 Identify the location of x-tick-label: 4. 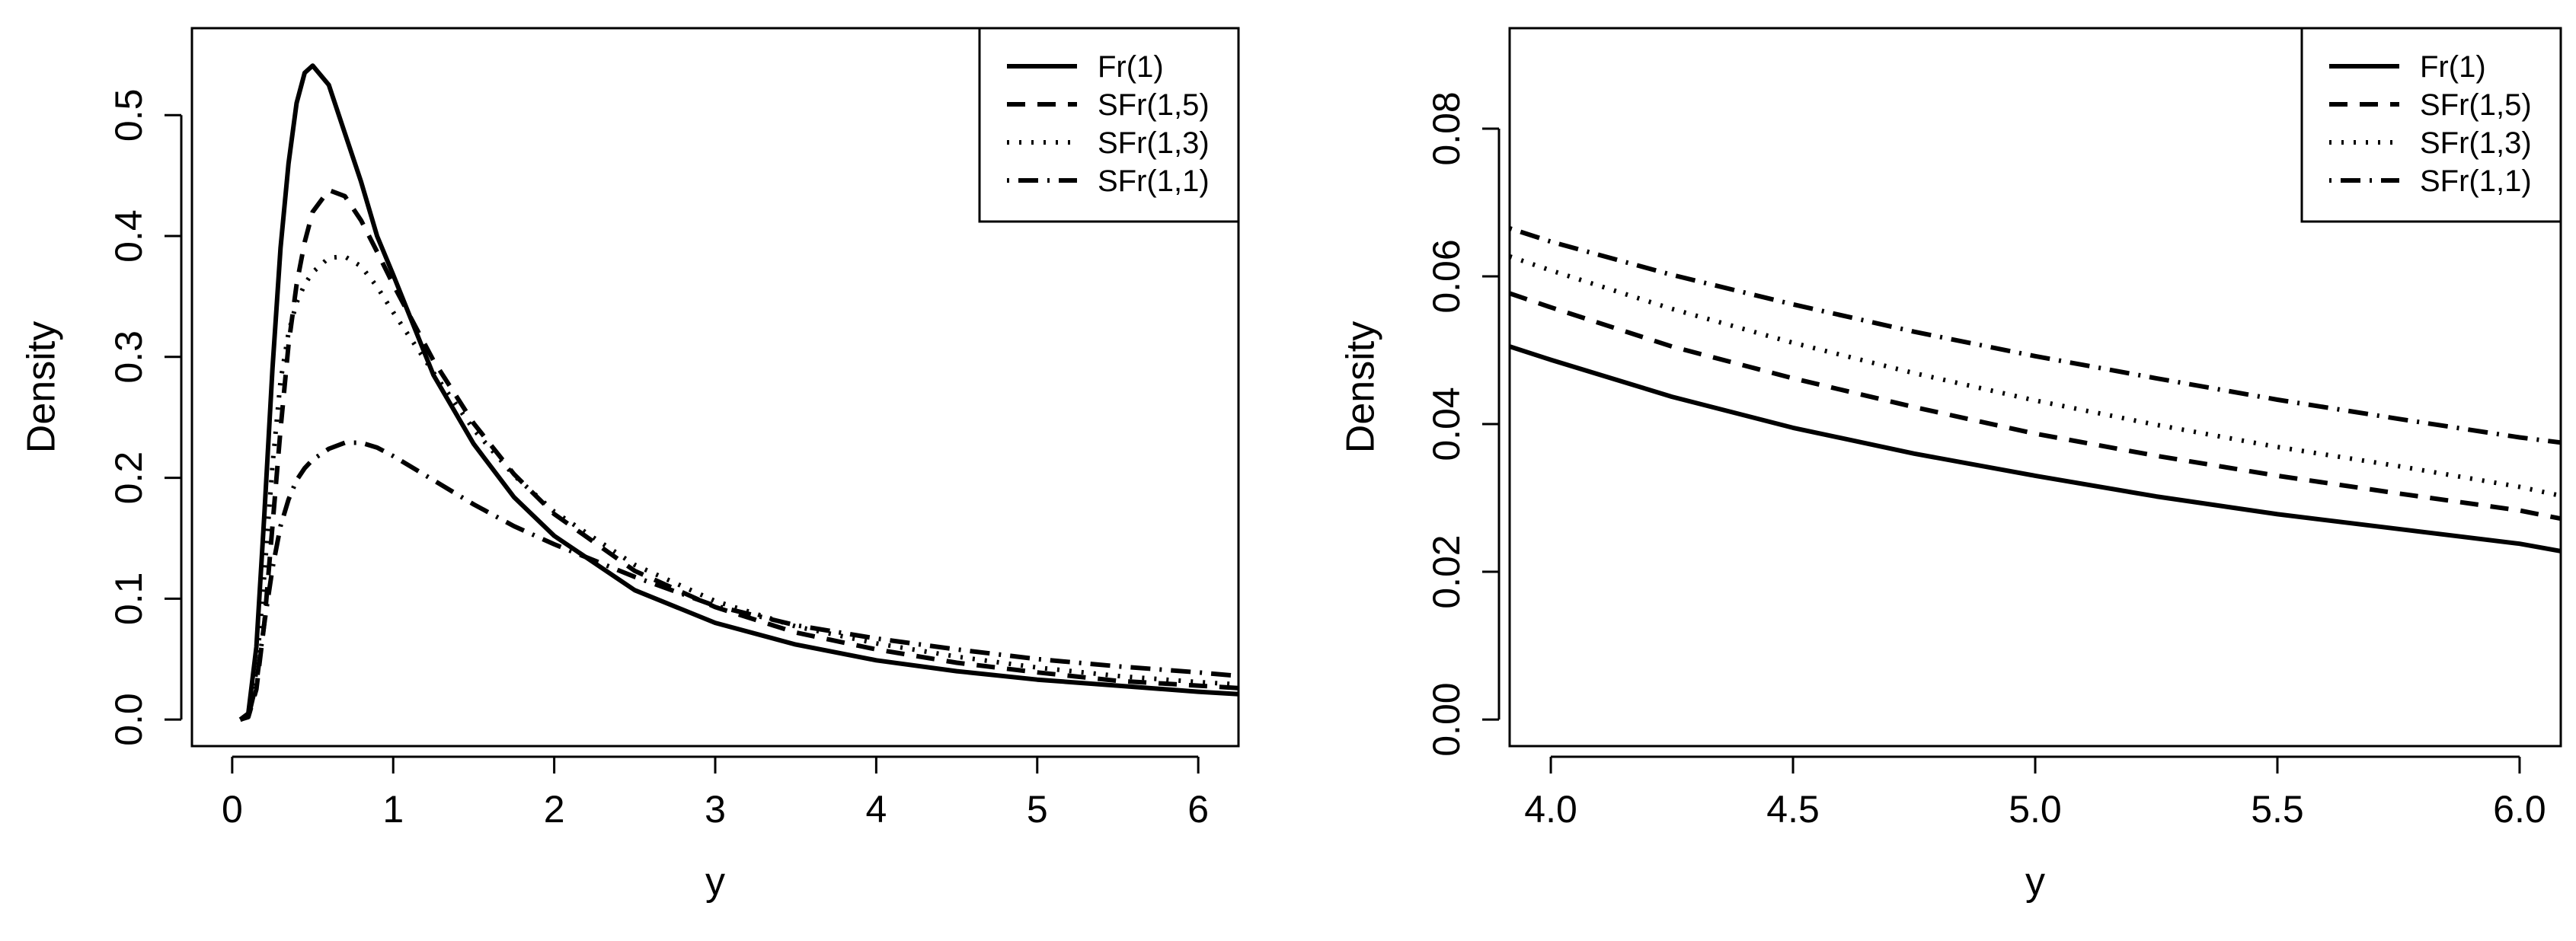
(876, 810).